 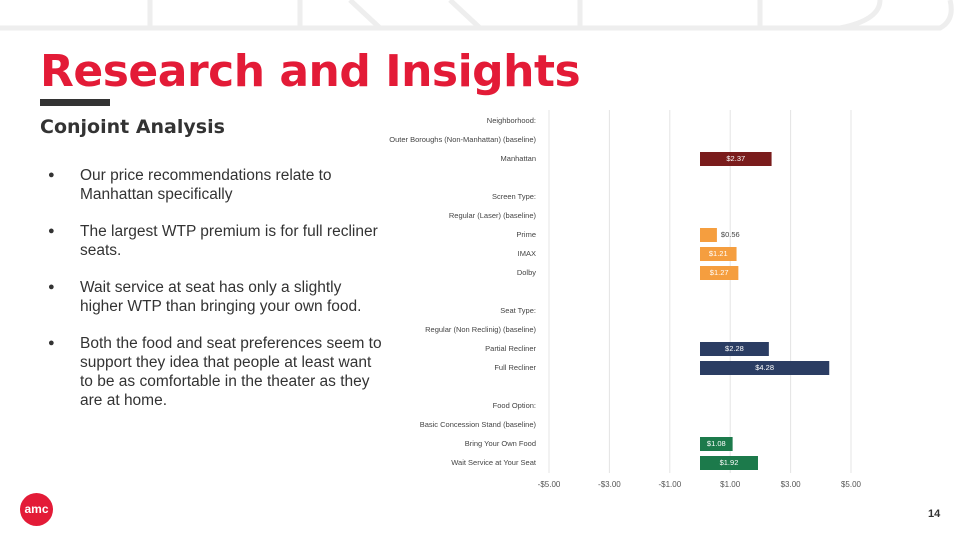 What do you see at coordinates (851, 484) in the screenshot?
I see `x-tick-label: $5.00` at bounding box center [851, 484].